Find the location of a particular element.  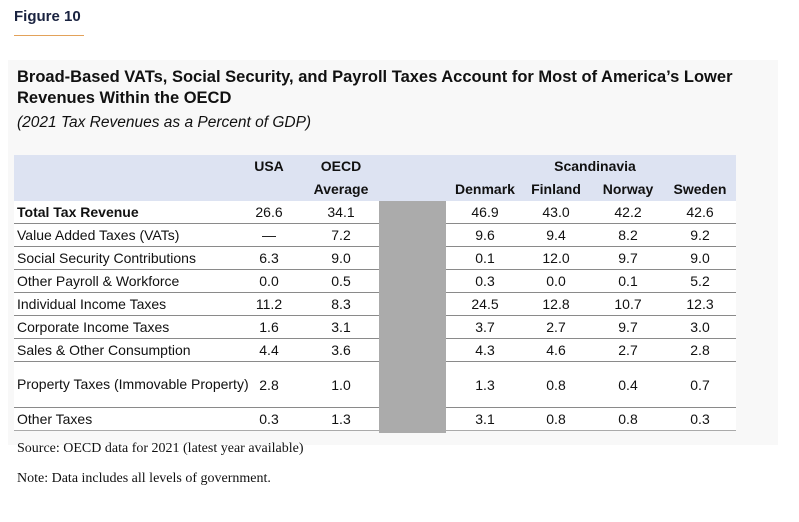

col-oecd: OECD is located at coordinates (341, 166).